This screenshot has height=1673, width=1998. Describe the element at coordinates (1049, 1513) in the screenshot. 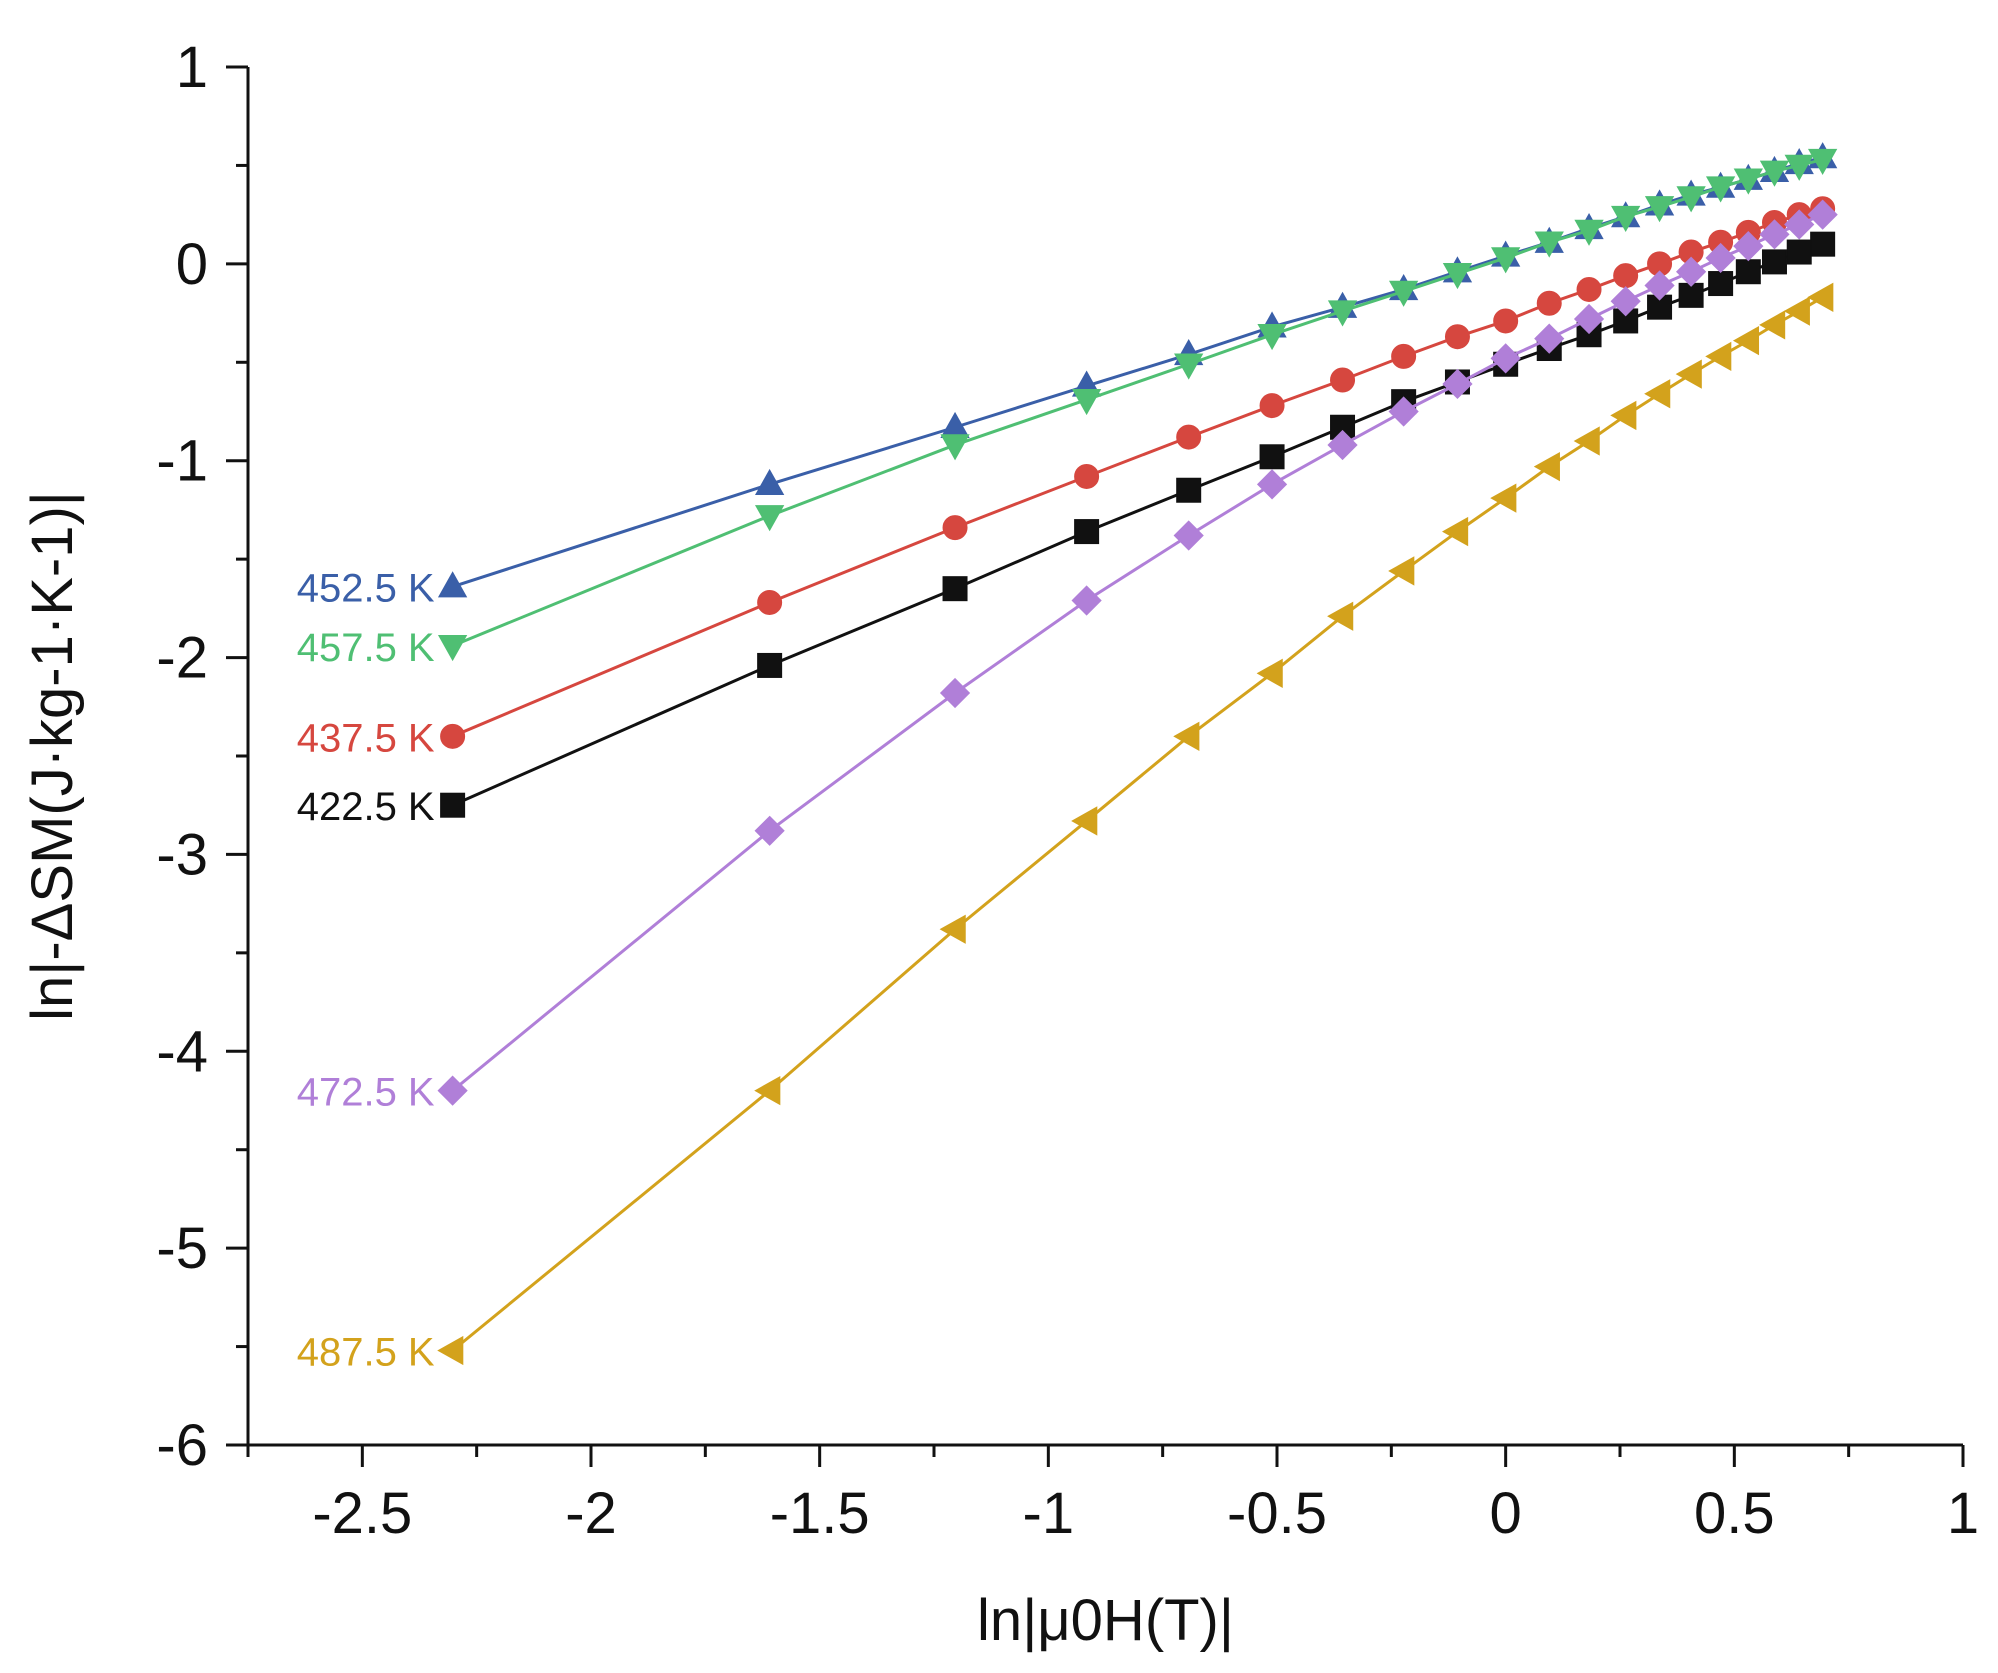

I see `x-tick-label: -1` at that location.